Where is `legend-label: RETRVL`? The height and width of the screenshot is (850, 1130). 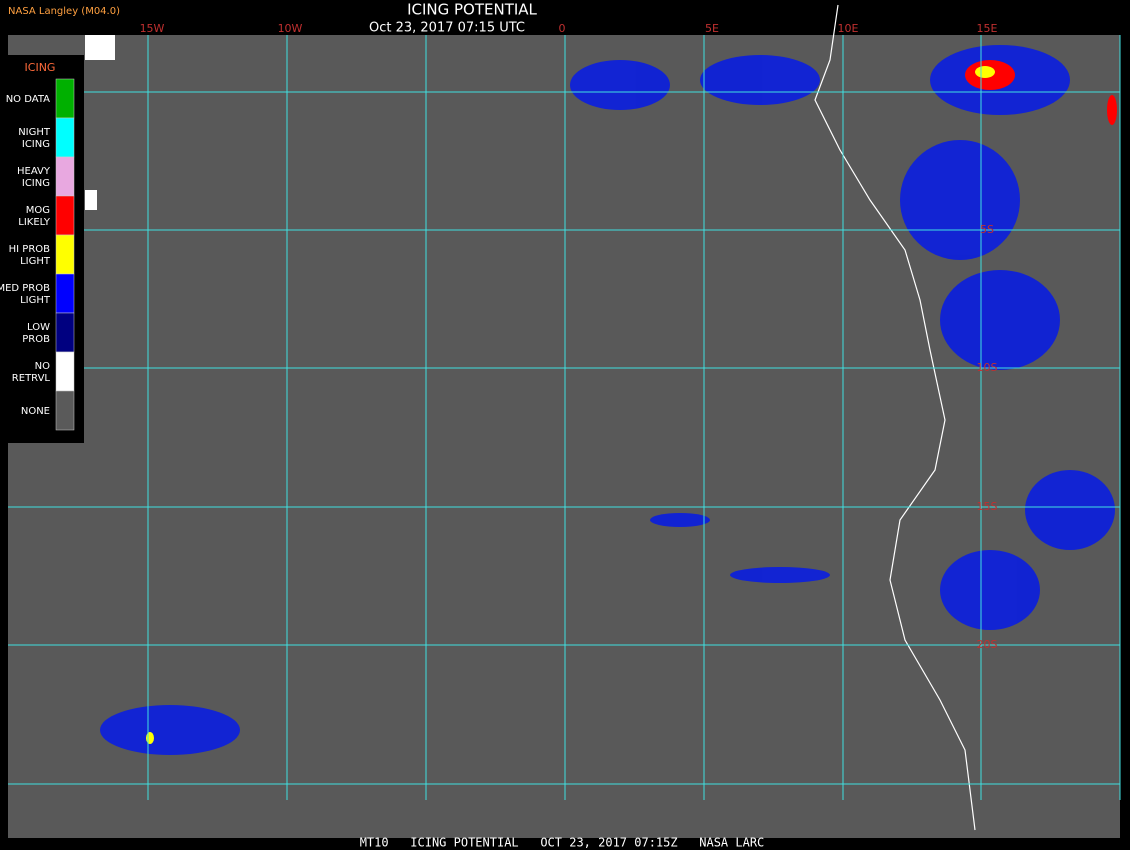 legend-label: RETRVL is located at coordinates (31, 378).